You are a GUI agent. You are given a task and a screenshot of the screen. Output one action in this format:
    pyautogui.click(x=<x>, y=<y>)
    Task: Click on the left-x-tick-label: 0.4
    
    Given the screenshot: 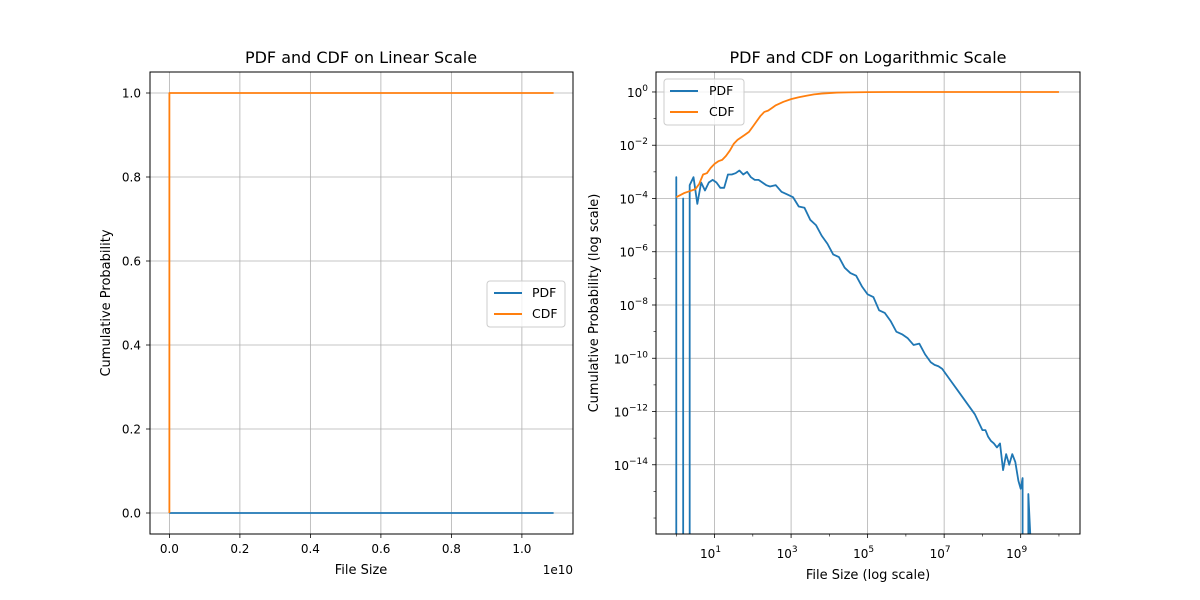 What is the action you would take?
    pyautogui.click(x=310, y=549)
    